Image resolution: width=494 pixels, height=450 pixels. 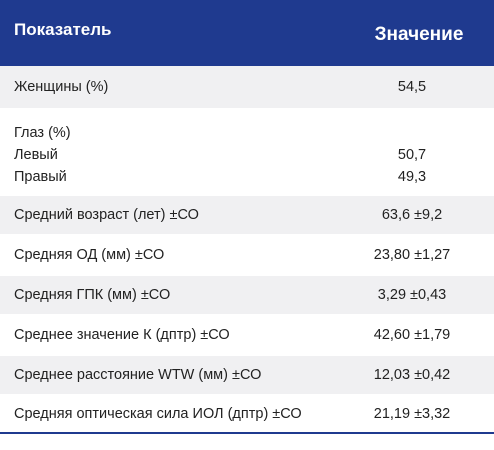 What do you see at coordinates (412, 375) in the screenshot?
I see `row-value: 12,03 ±0,42` at bounding box center [412, 375].